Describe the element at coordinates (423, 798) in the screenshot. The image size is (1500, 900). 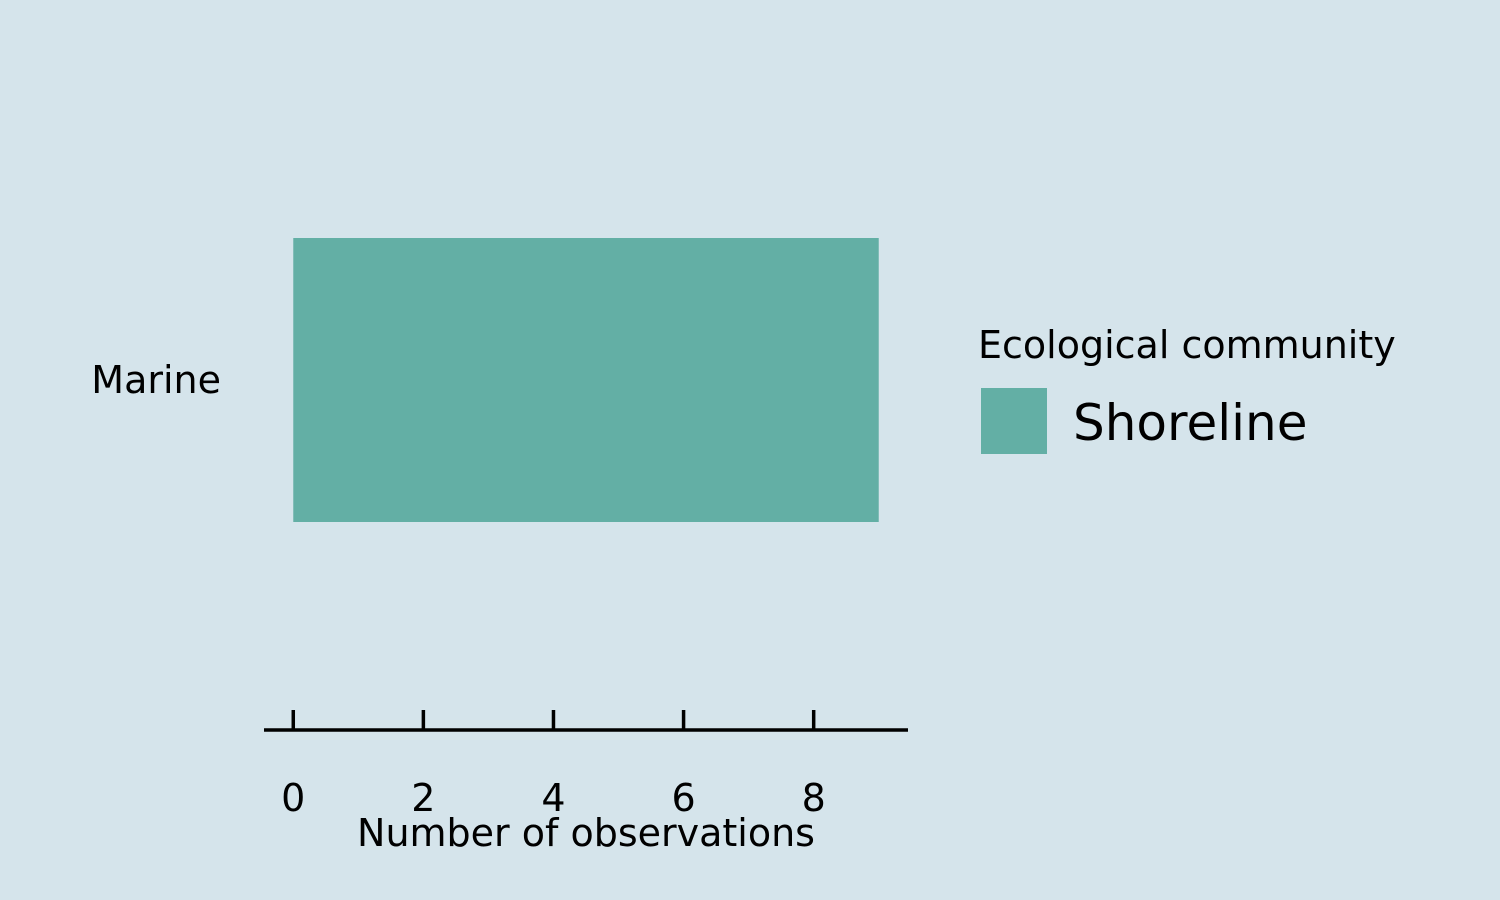
I see `x-tick-label: 2` at that location.